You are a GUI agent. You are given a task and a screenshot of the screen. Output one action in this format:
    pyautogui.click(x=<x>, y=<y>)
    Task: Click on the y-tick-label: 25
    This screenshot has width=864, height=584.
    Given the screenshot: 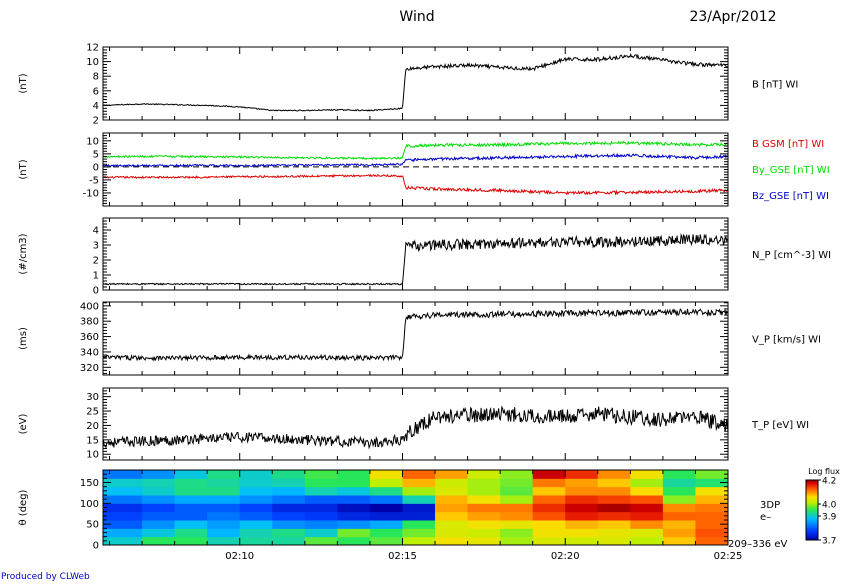 What is the action you would take?
    pyautogui.click(x=92, y=412)
    